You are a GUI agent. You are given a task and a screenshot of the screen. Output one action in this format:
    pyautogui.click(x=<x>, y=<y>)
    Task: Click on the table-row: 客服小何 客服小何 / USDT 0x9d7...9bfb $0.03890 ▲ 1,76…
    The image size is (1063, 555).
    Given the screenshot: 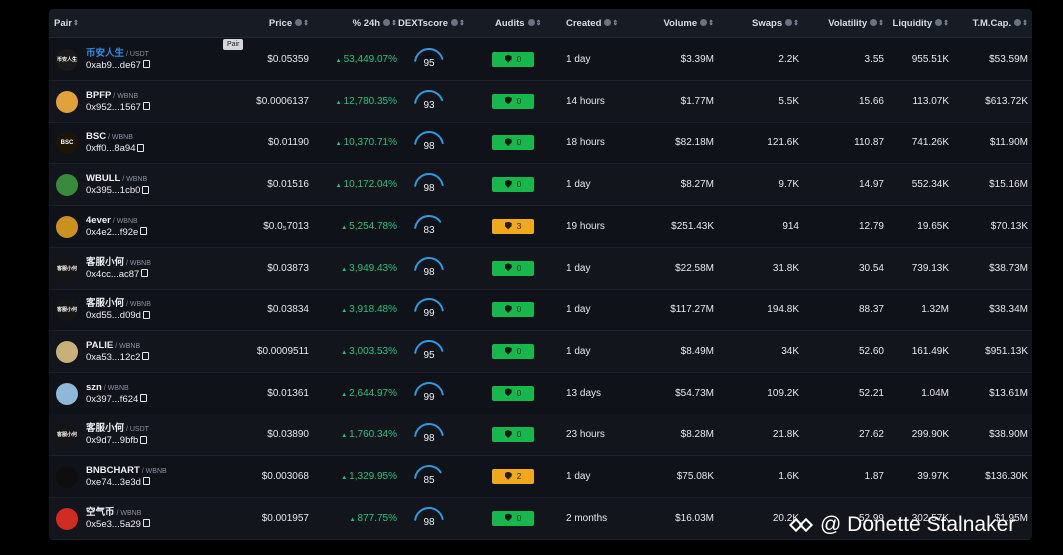 What is the action you would take?
    pyautogui.click(x=540, y=435)
    